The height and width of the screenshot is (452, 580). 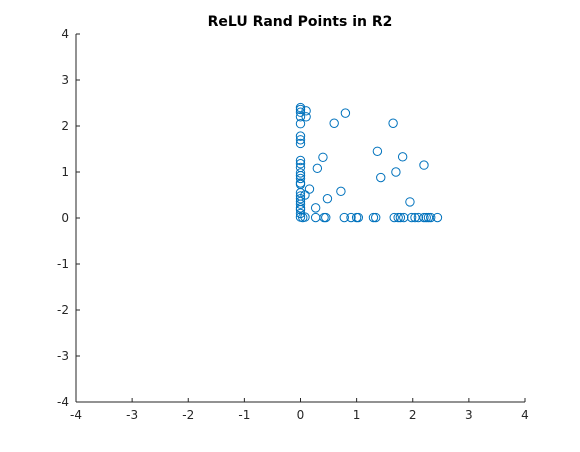 What do you see at coordinates (63, 402) in the screenshot?
I see `y-tick-label: -4` at bounding box center [63, 402].